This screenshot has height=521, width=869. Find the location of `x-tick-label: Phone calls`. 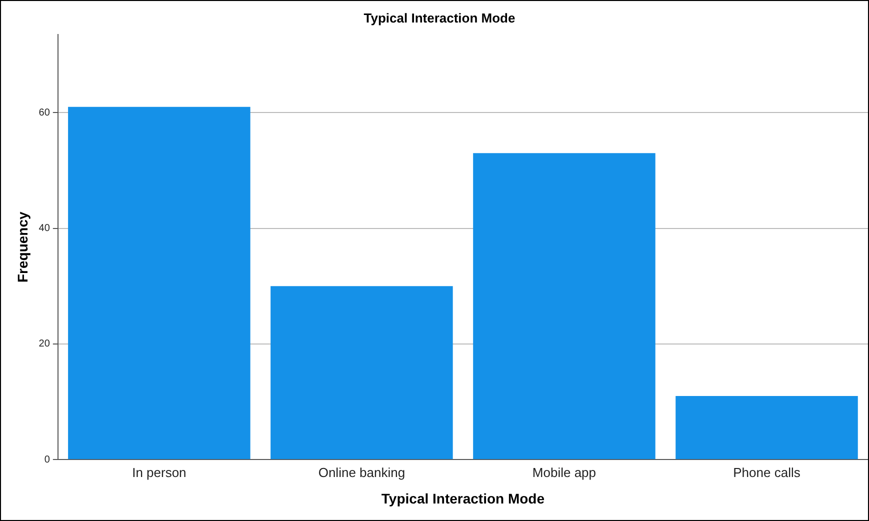

x-tick-label: Phone calls is located at coordinates (767, 472).